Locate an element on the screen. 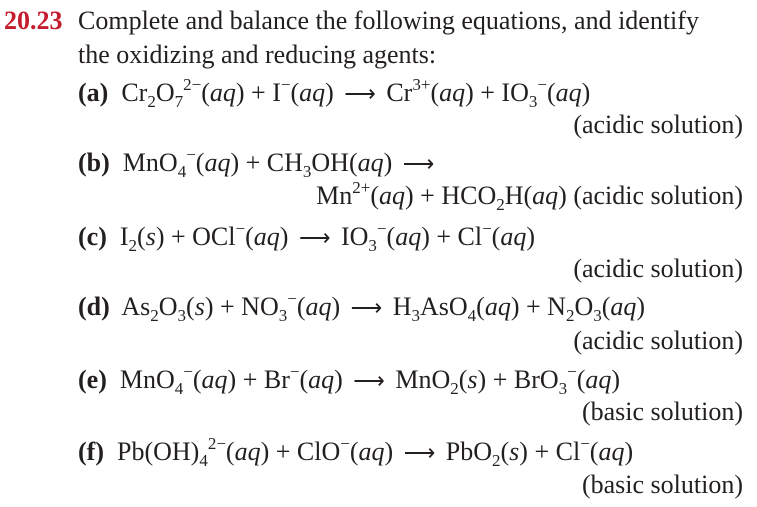 This screenshot has width=757, height=507. text: H is located at coordinates (399, 306).